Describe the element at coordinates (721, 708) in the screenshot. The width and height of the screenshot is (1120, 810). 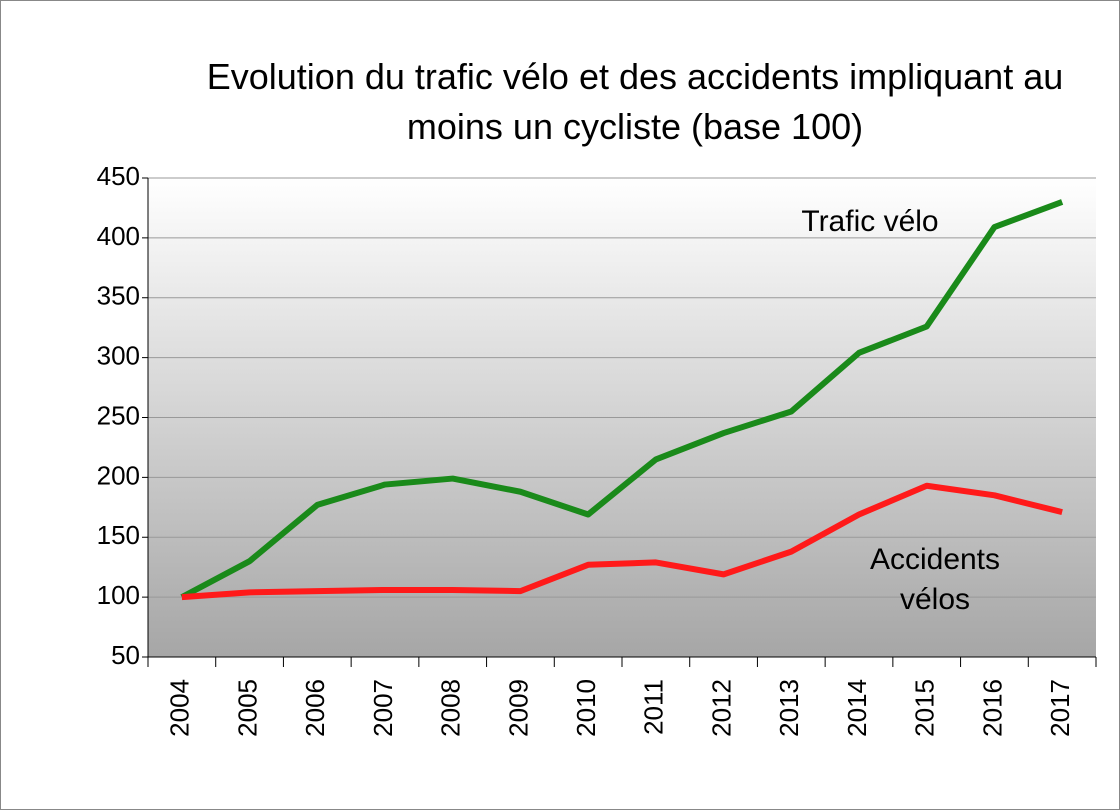
I see `x-tick-label: 2012` at that location.